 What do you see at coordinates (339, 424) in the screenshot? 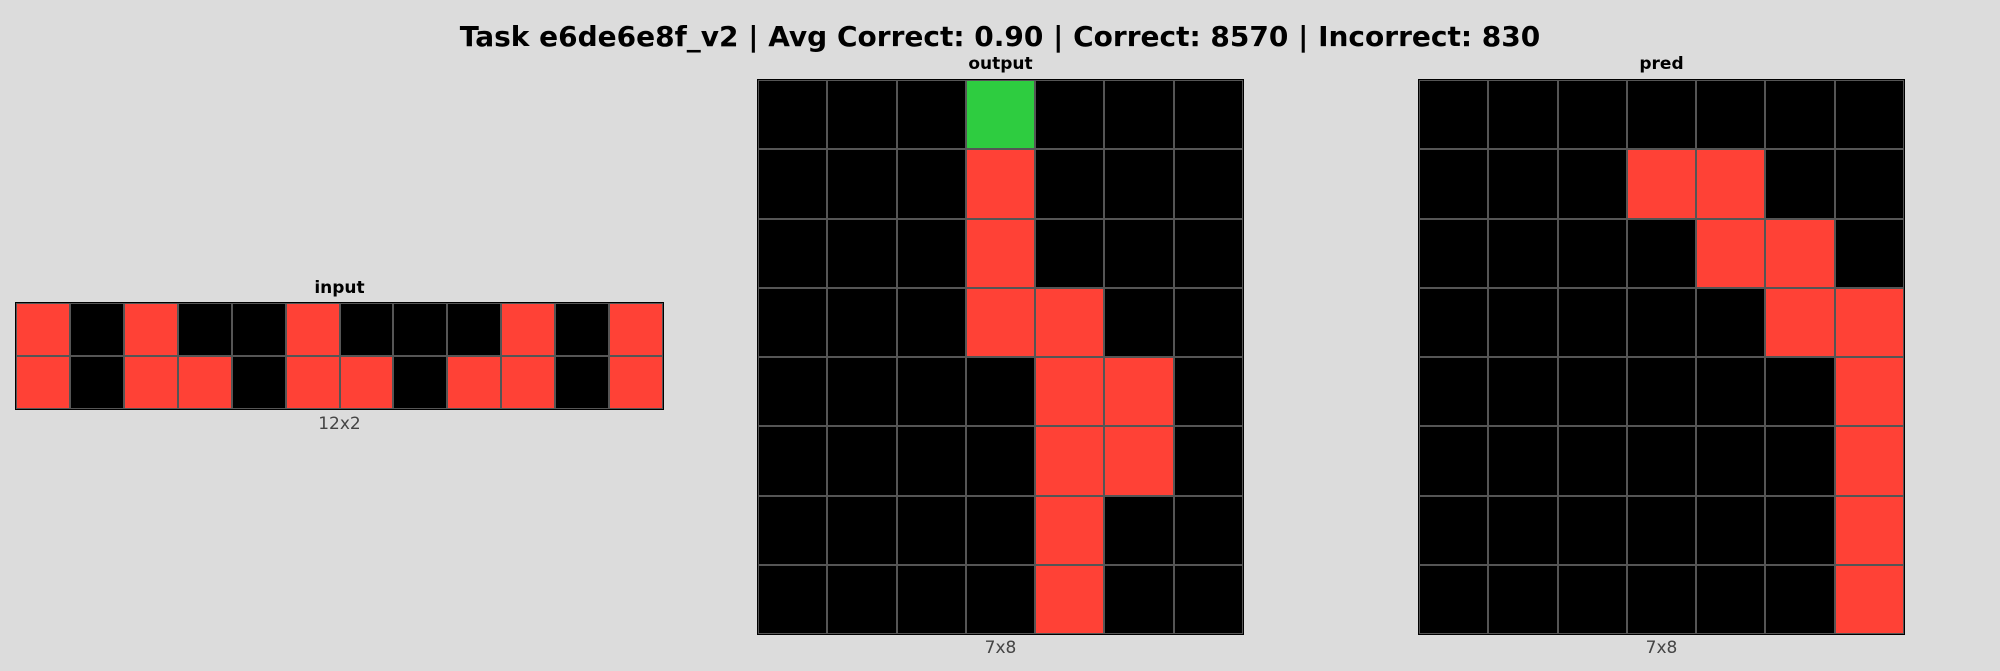
I see `input-grid-size: 12x2` at bounding box center [339, 424].